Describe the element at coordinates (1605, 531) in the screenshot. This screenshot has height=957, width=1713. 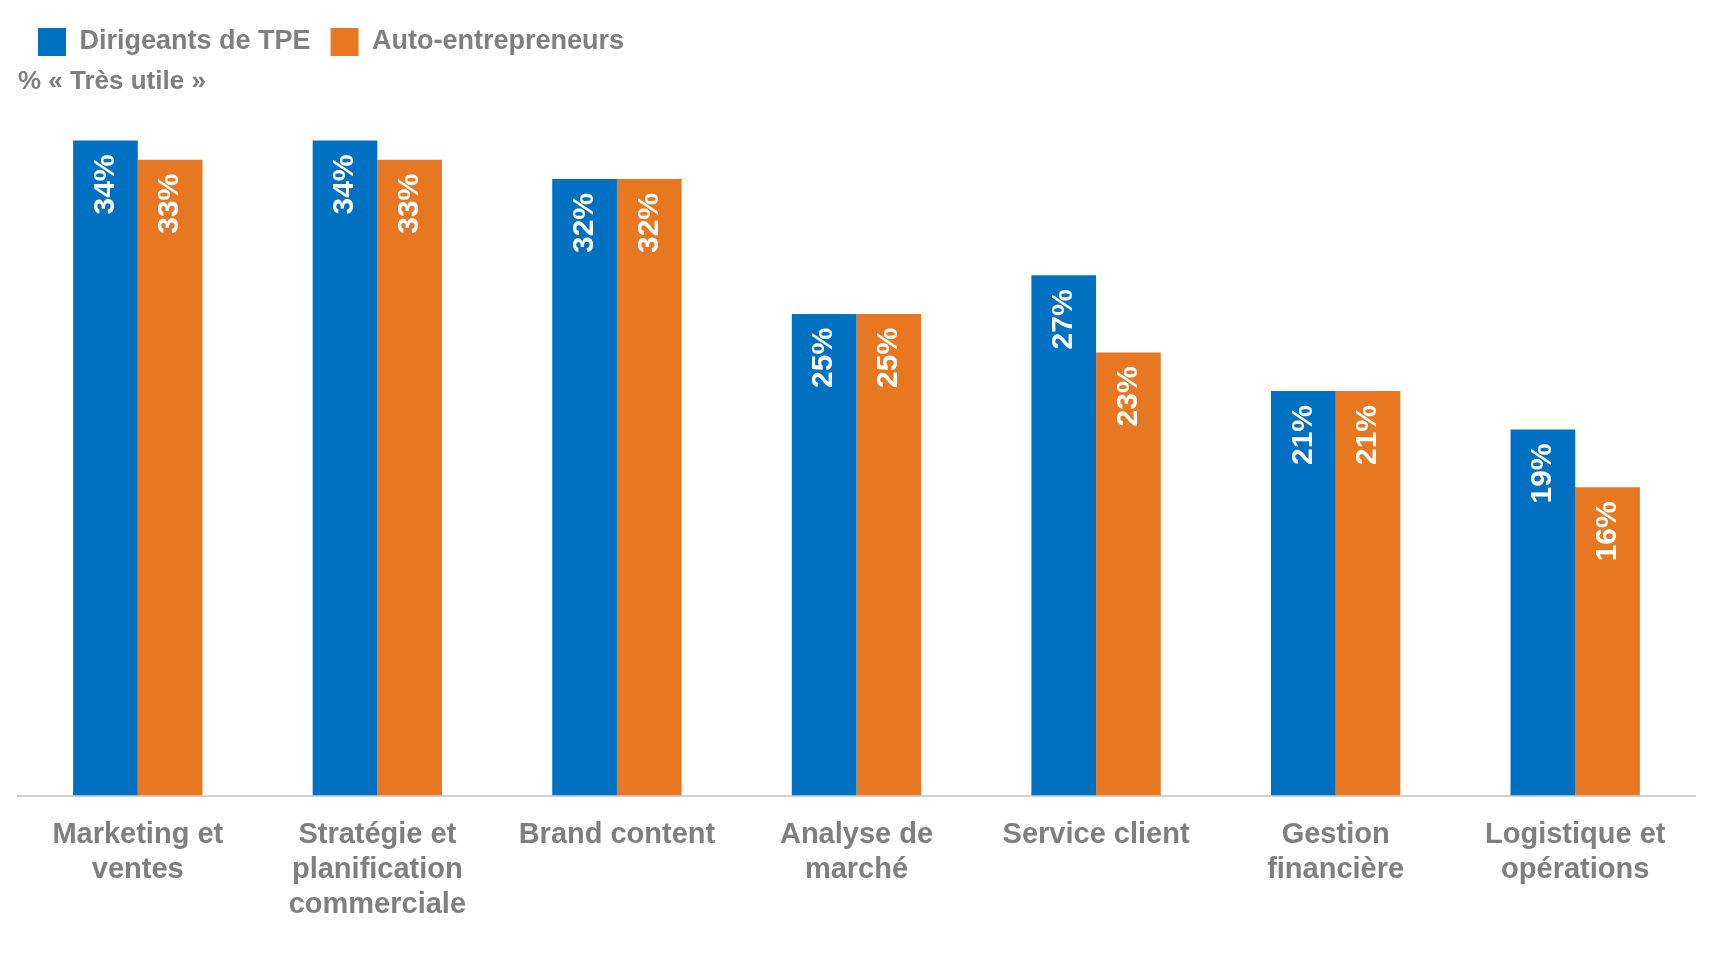
I see `data-label: 16%` at that location.